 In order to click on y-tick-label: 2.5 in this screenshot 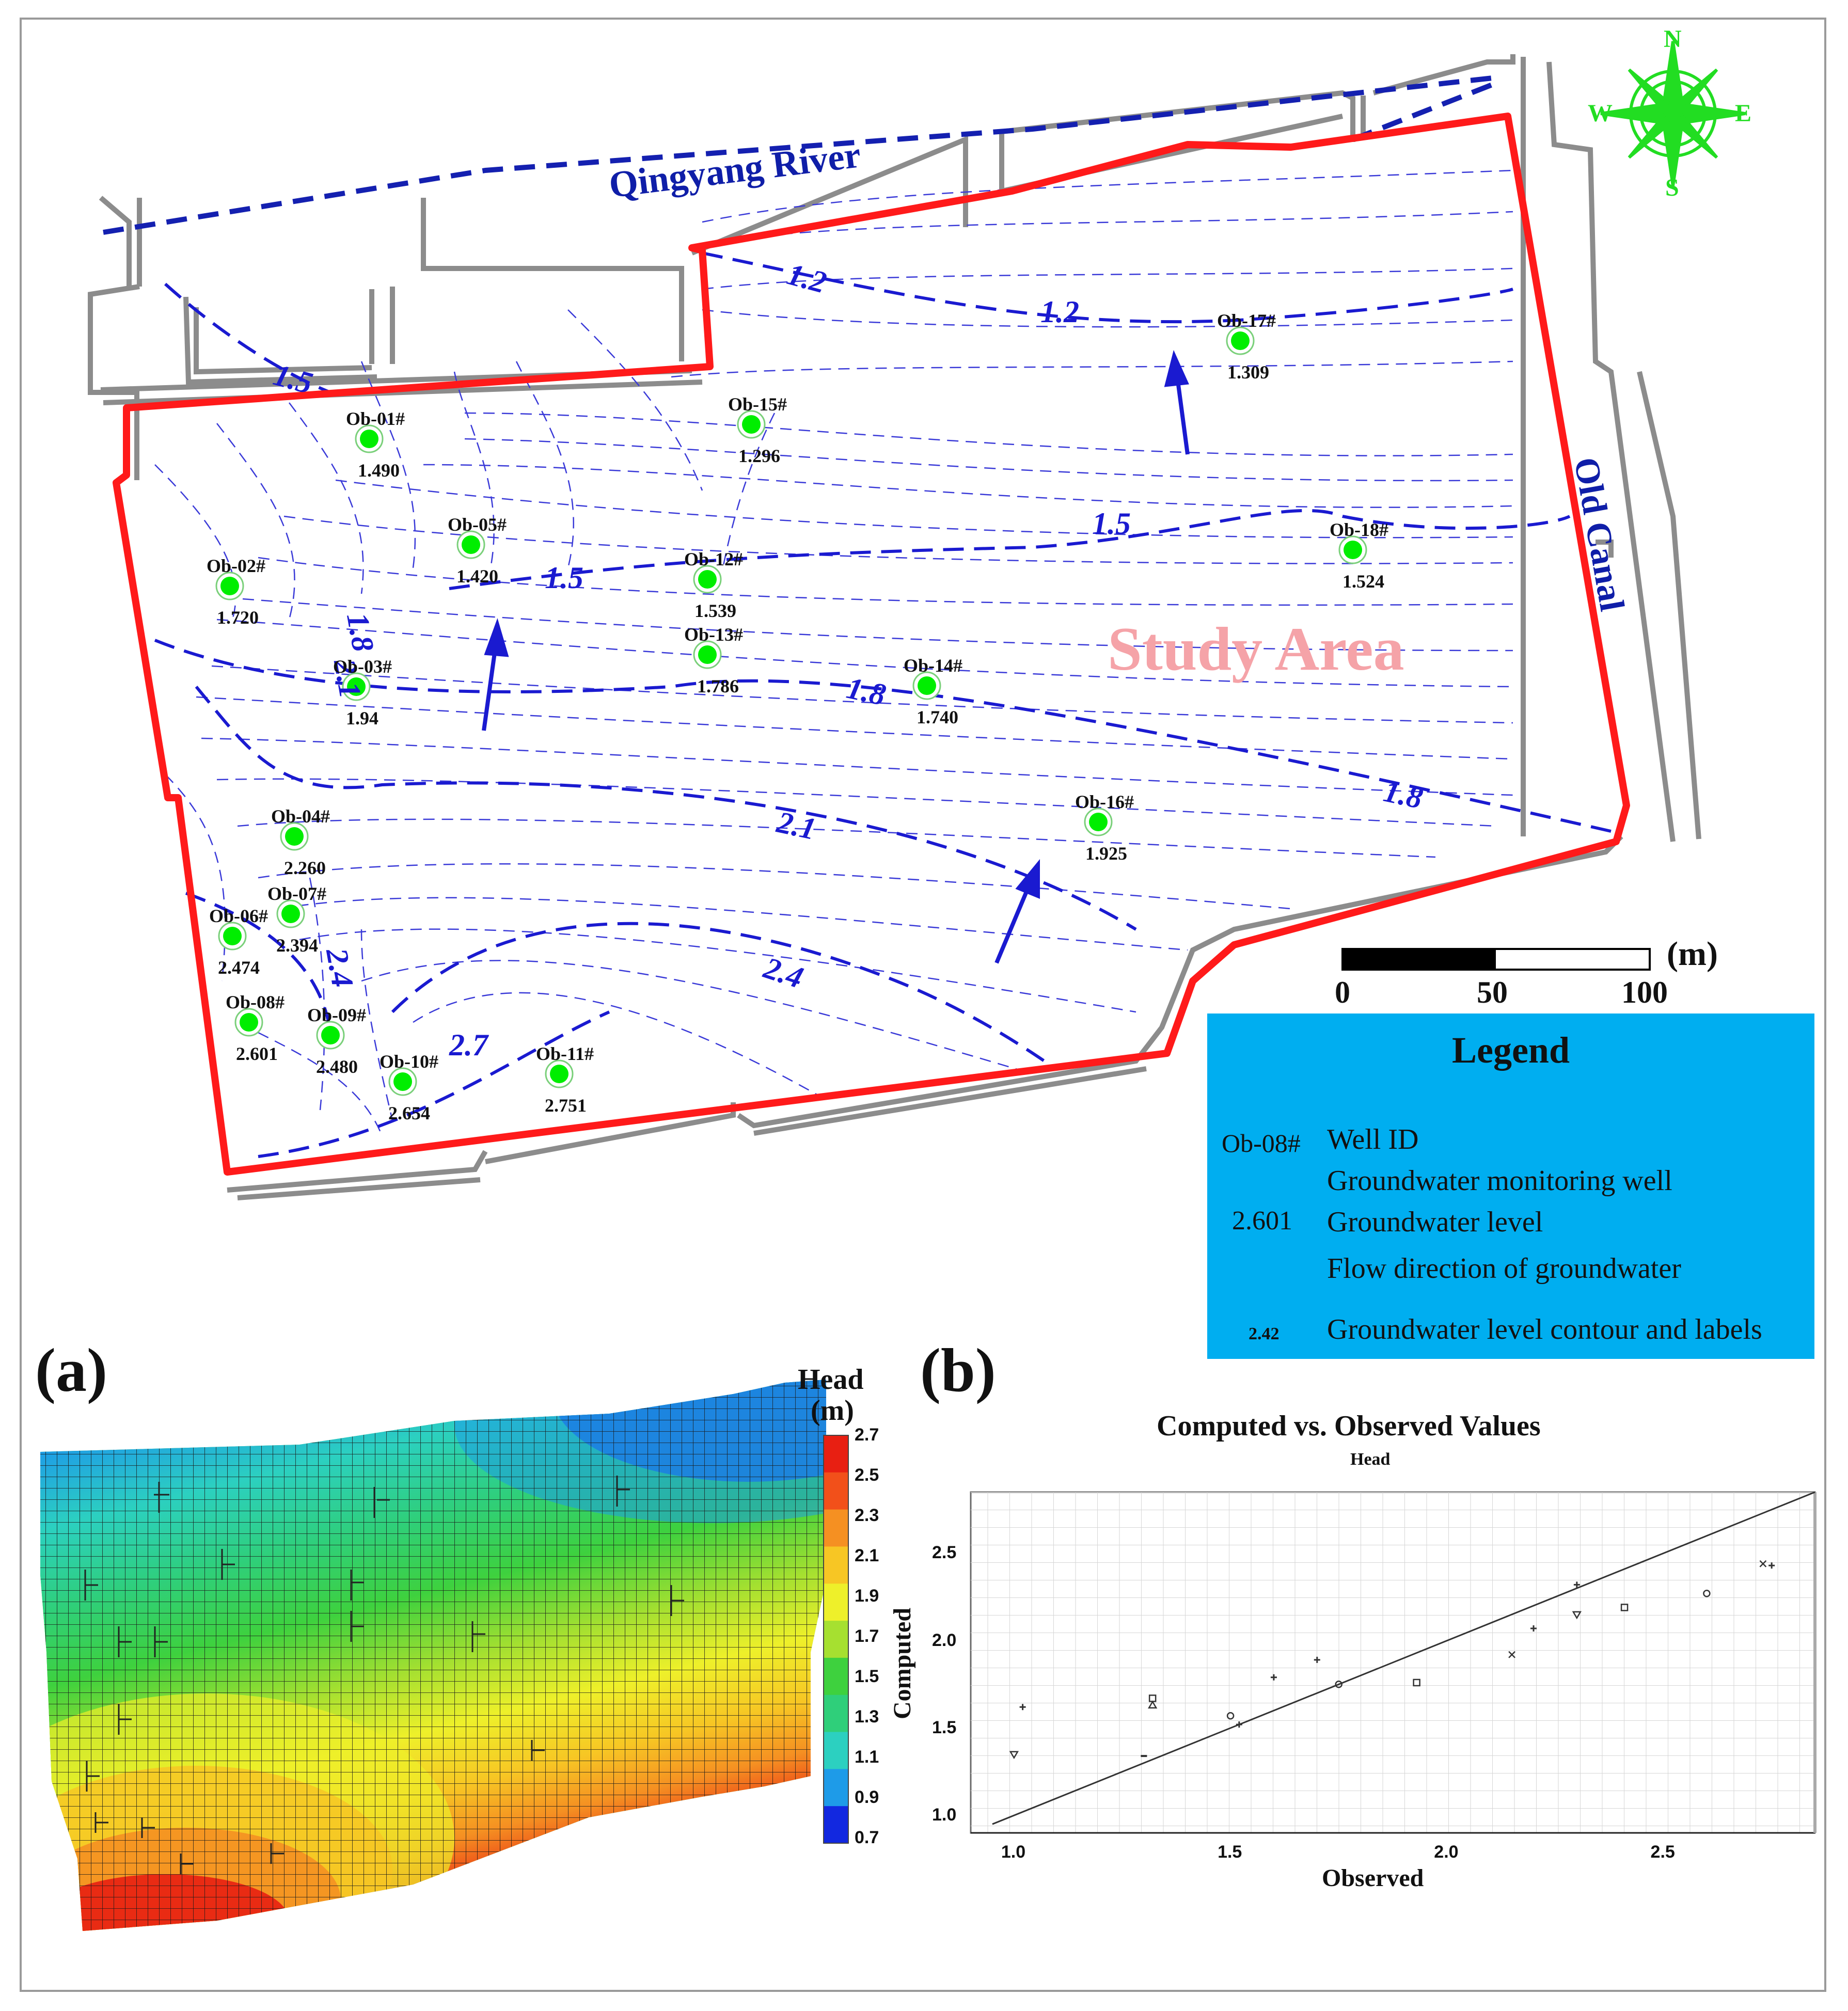, I will do `click(944, 1553)`.